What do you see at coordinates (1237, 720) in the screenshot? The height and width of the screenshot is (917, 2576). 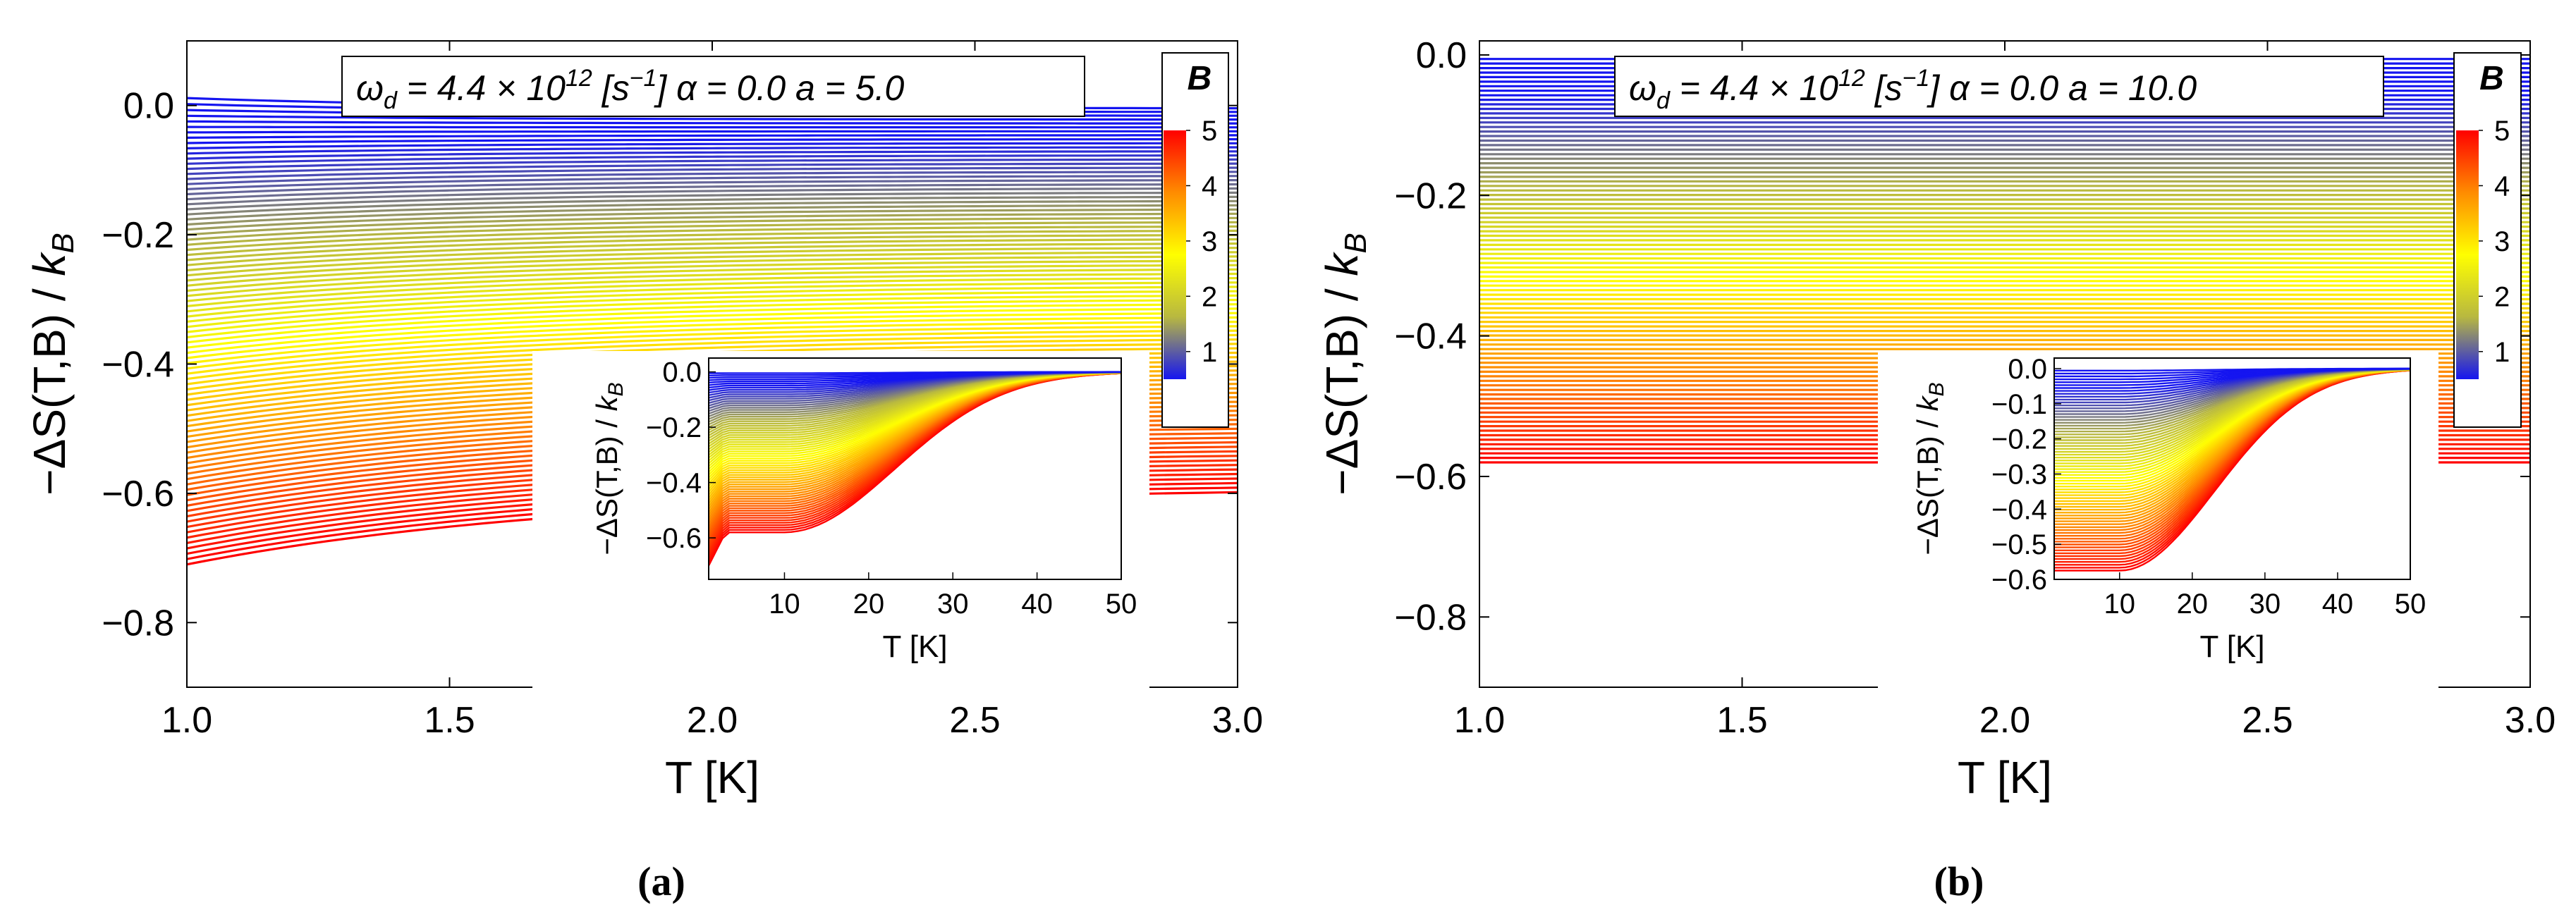 I see `x-tick-label: 3.0` at bounding box center [1237, 720].